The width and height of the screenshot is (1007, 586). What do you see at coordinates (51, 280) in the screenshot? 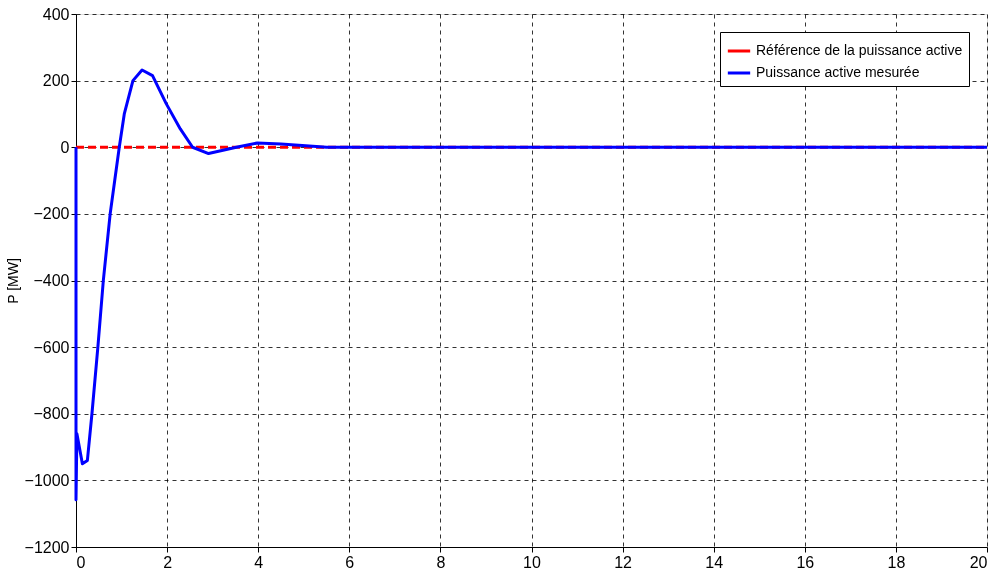
I see `y-tick-label: −400` at bounding box center [51, 280].